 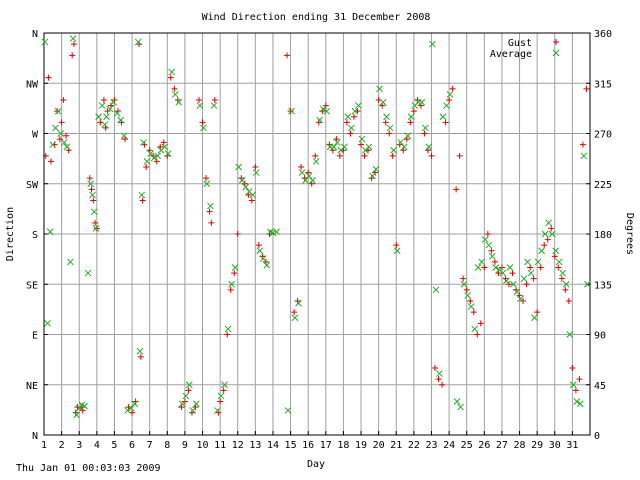 I want to click on x-tick-label: 8, so click(x=167, y=445).